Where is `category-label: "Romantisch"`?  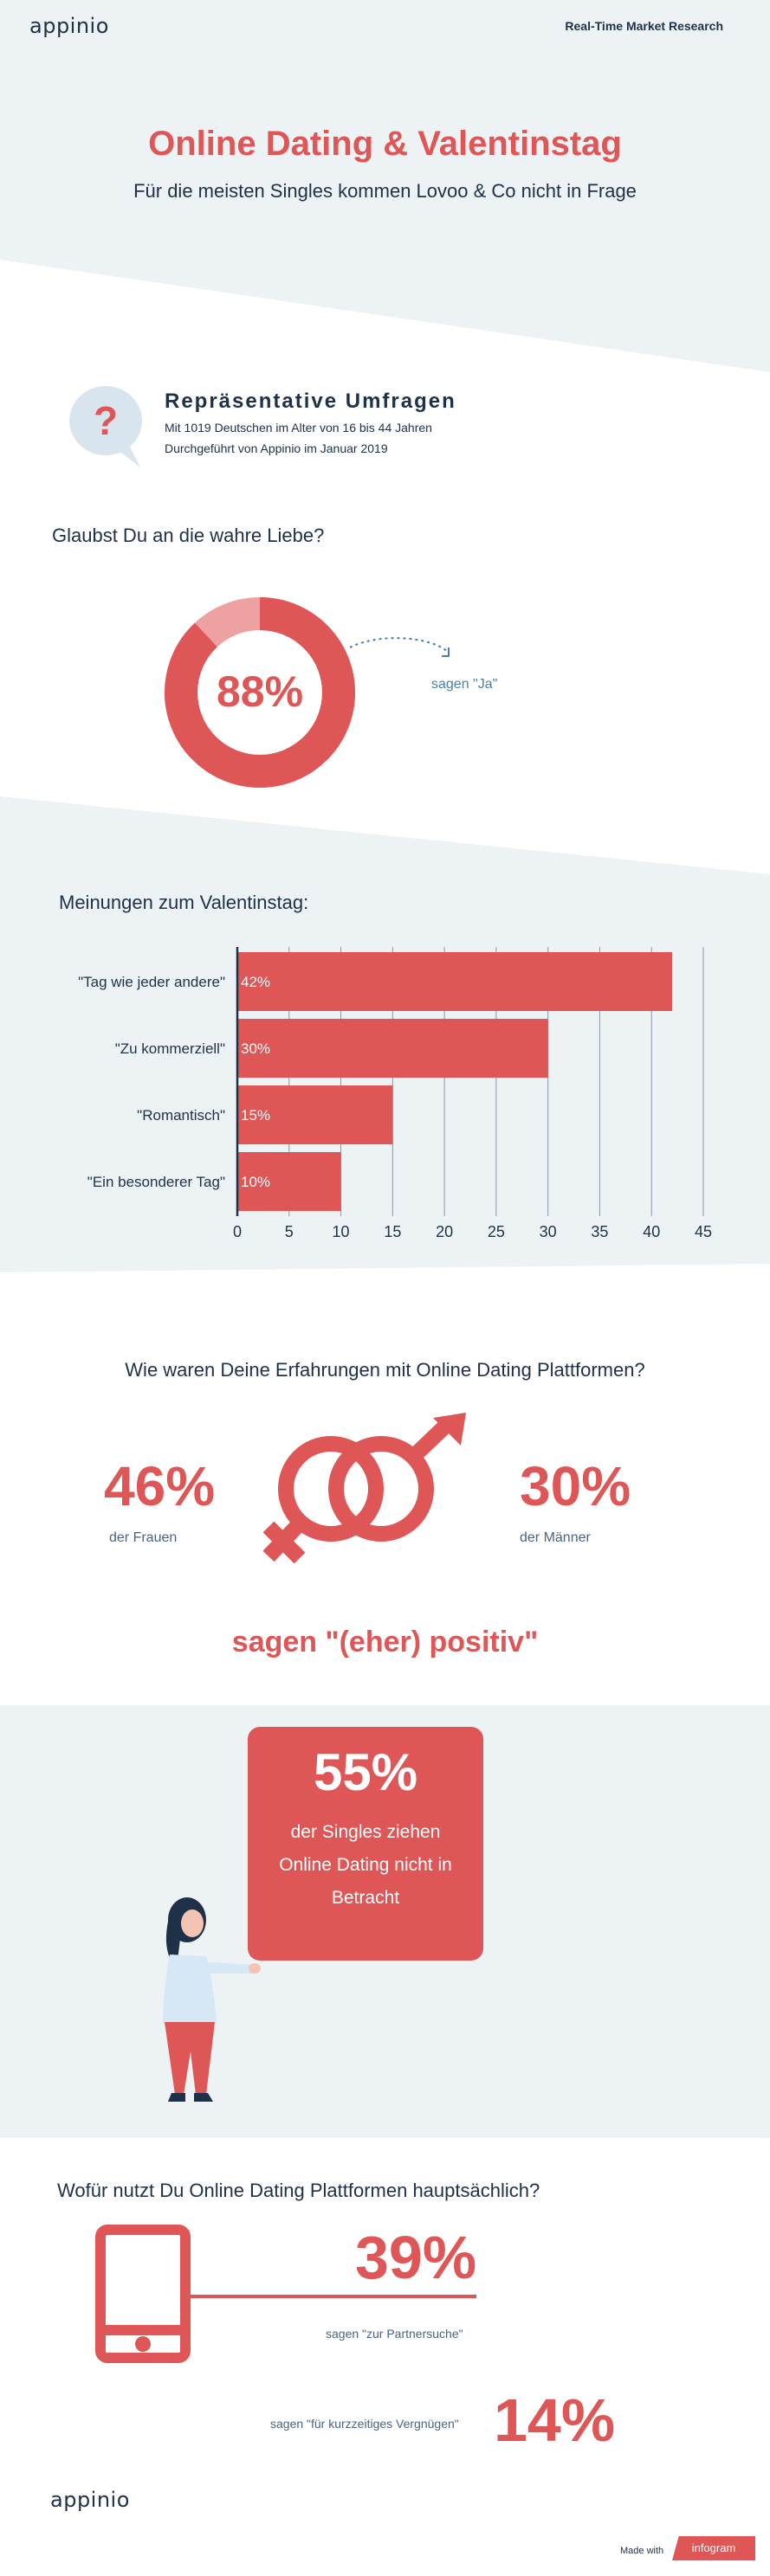 category-label: "Romantisch" is located at coordinates (181, 1115).